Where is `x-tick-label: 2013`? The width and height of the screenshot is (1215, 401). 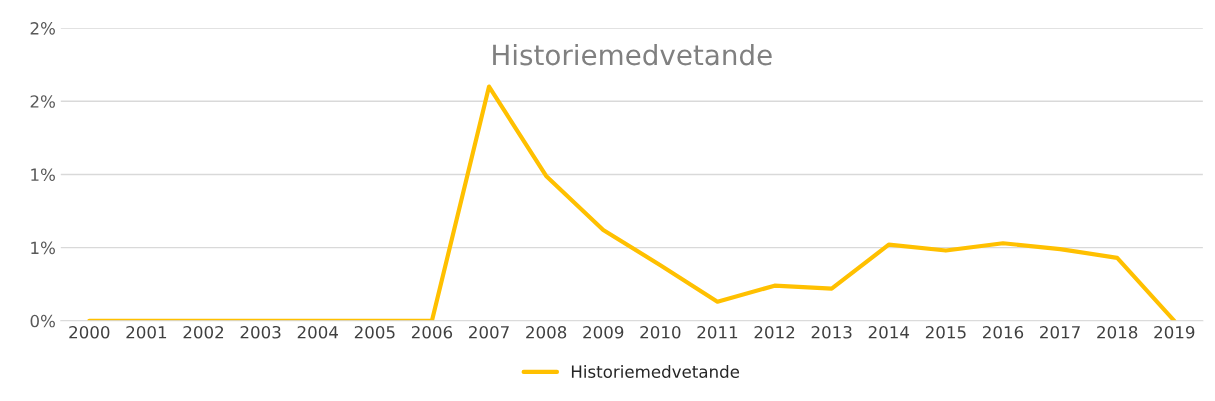 x-tick-label: 2013 is located at coordinates (831, 332).